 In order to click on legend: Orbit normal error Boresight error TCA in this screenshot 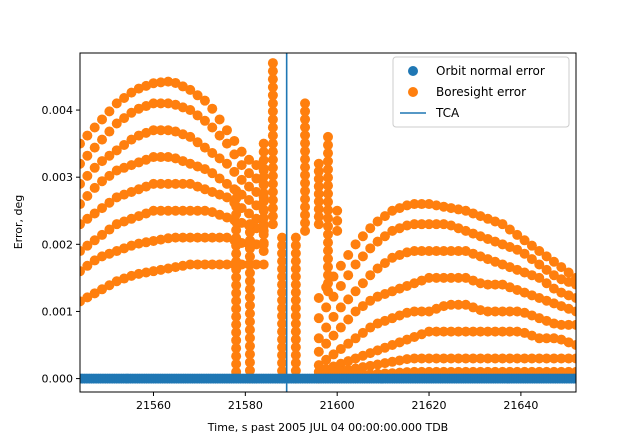, I will do `click(481, 92)`.